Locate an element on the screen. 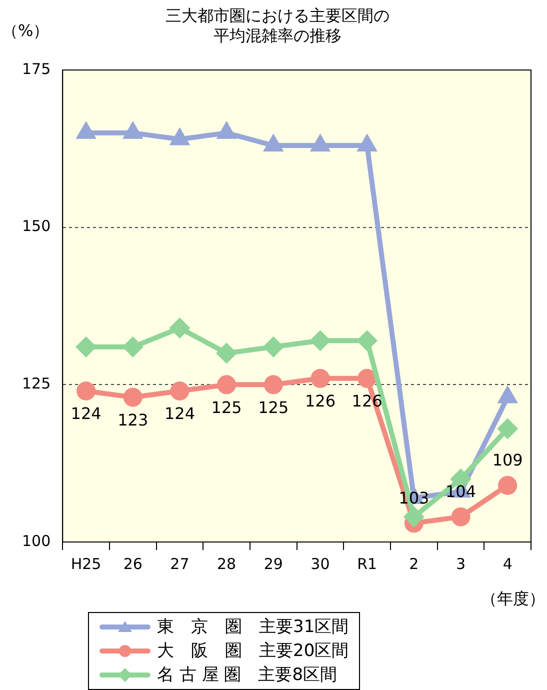 The height and width of the screenshot is (690, 547). legend-label: 名 古 屋 圏 主要8区間 is located at coordinates (247, 675).